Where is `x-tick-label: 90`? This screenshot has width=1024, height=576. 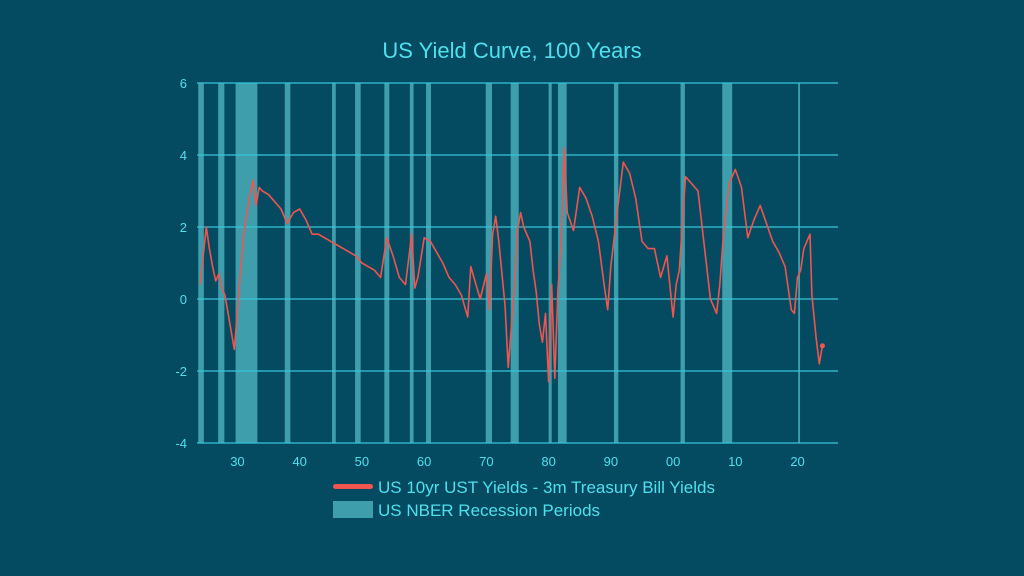
x-tick-label: 90 is located at coordinates (611, 461).